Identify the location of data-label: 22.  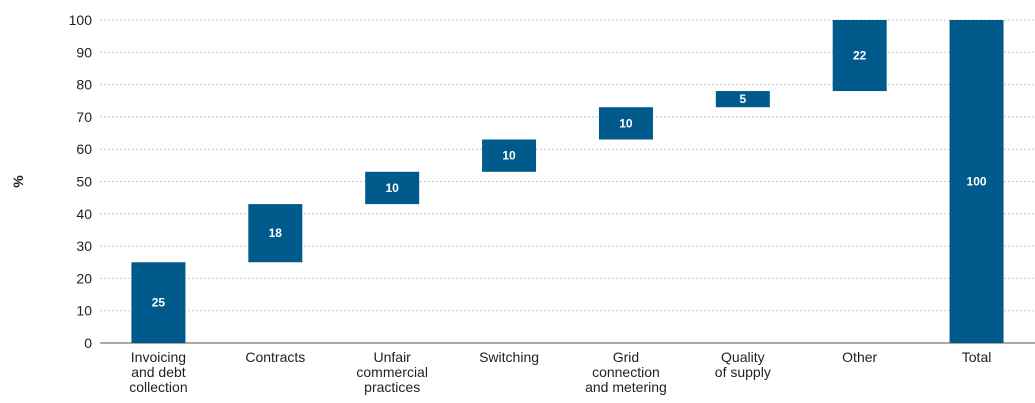
(860, 56).